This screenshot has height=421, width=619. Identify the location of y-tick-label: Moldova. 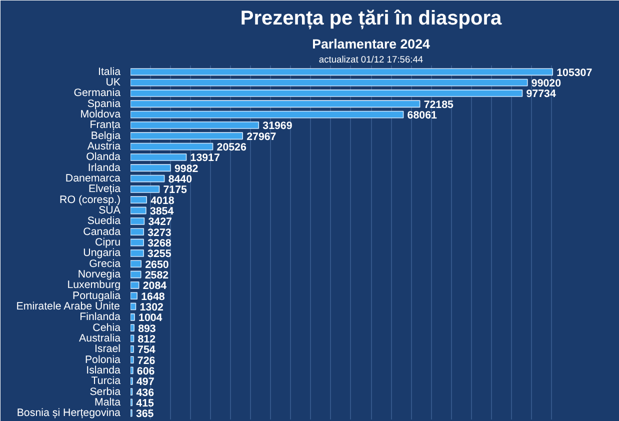
(100, 114).